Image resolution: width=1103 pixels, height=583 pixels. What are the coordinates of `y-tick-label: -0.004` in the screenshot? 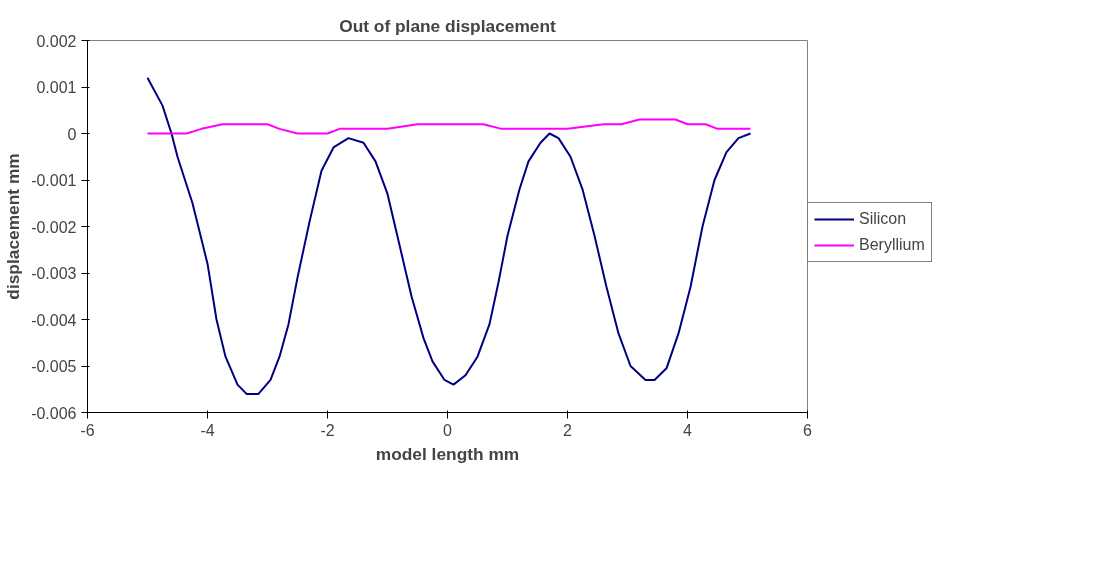 It's located at (54, 320).